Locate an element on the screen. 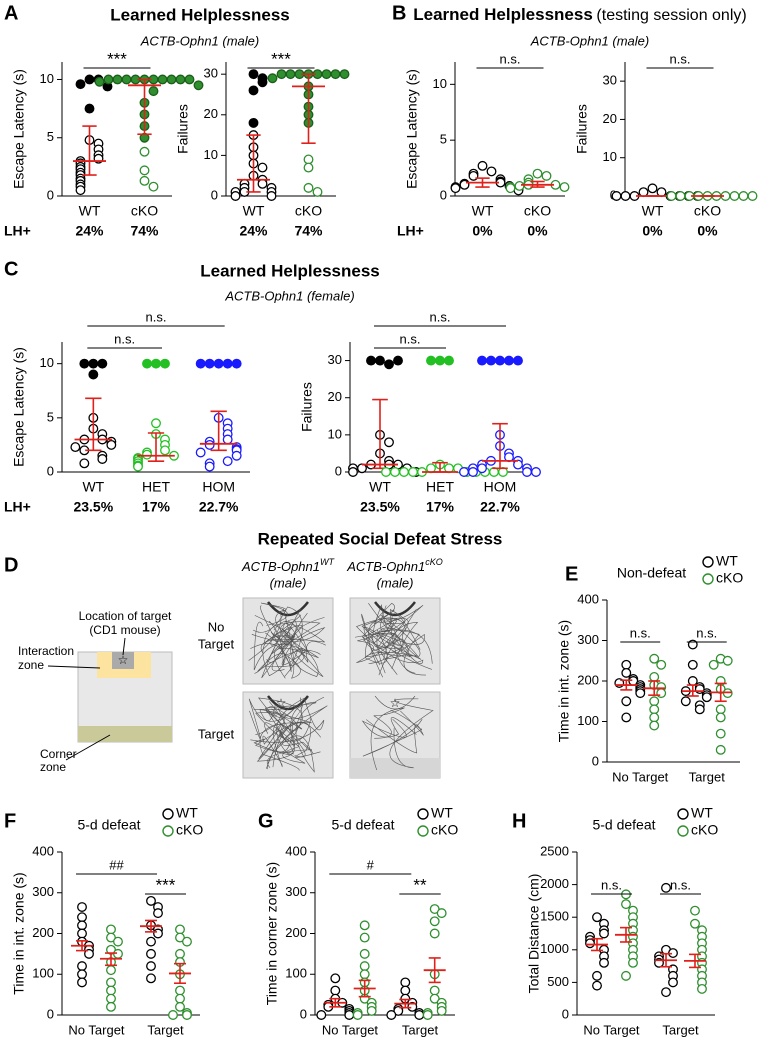 The height and width of the screenshot is (1055, 767). label: zone is located at coordinates (31, 665).